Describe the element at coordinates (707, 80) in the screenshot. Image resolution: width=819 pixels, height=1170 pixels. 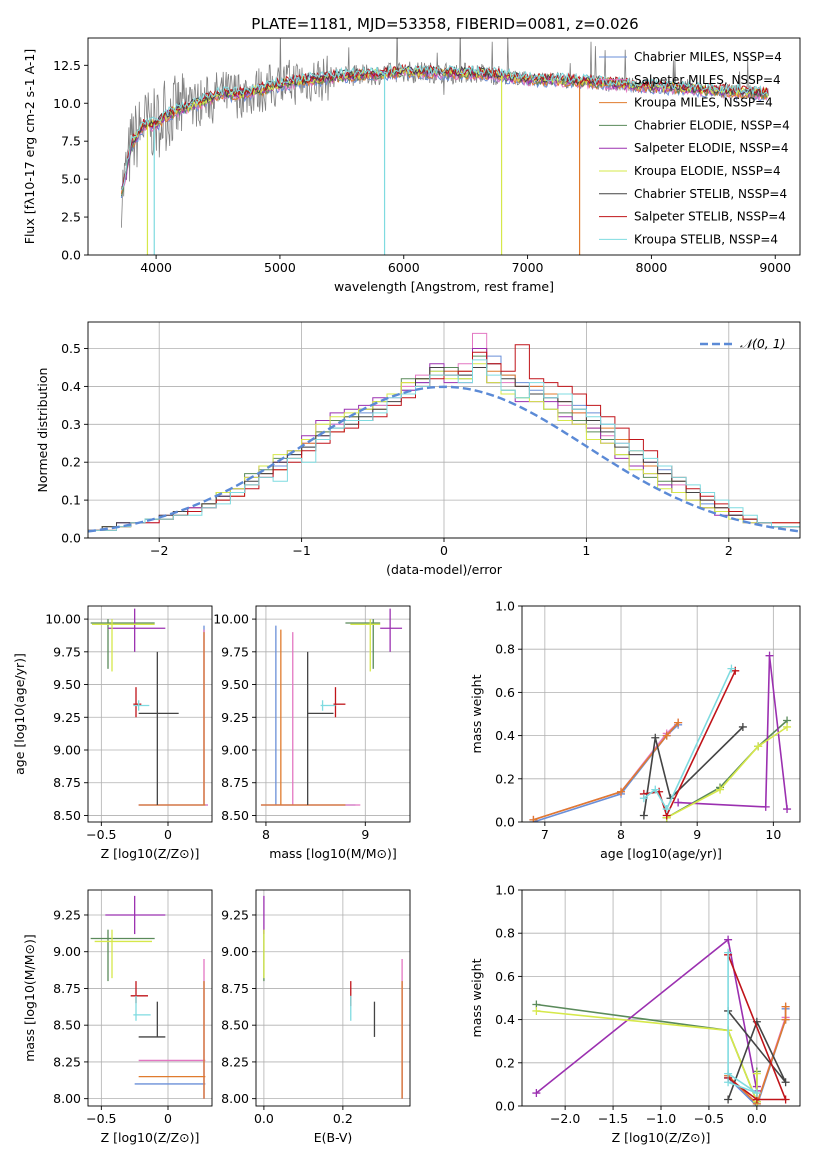
I see `legend-entry: Salpeter MILES, NSSP=4` at that location.